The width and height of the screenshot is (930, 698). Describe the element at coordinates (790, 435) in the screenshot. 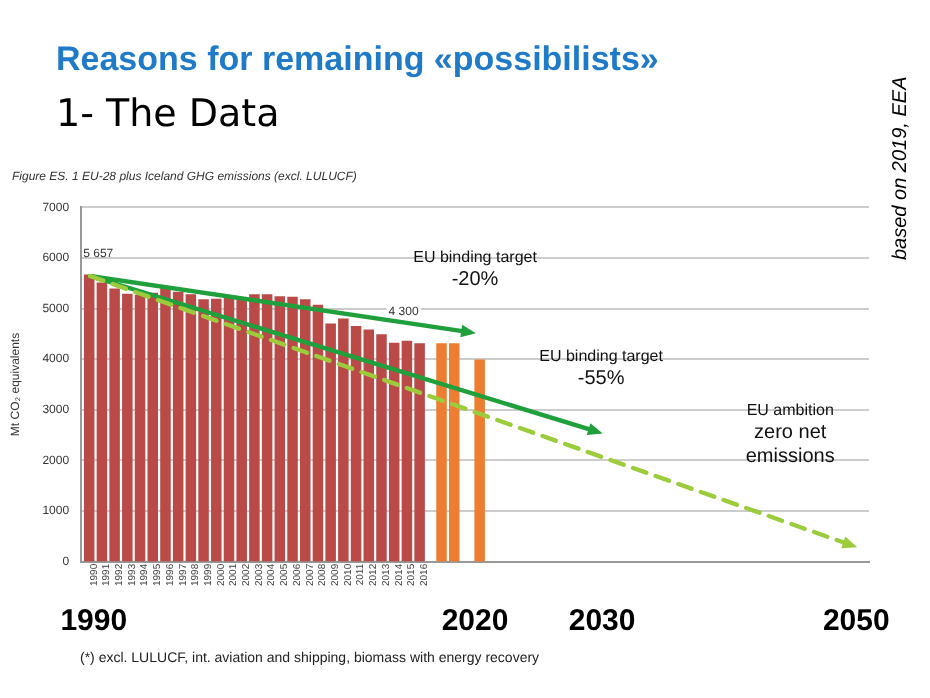

I see `annotation: EU ambition zero net emissions` at that location.